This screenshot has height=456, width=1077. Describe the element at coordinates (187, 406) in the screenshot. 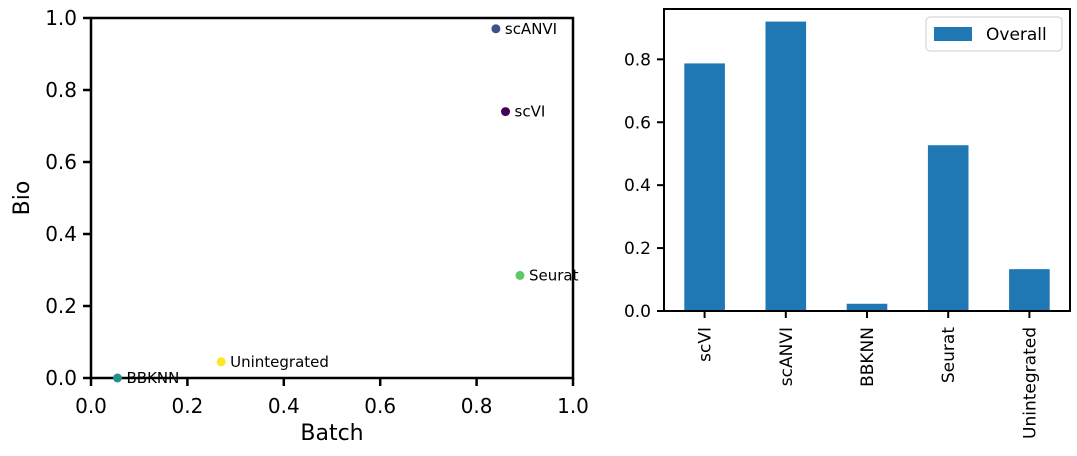

I see `scatter-x-tick-label: 0.2` at that location.